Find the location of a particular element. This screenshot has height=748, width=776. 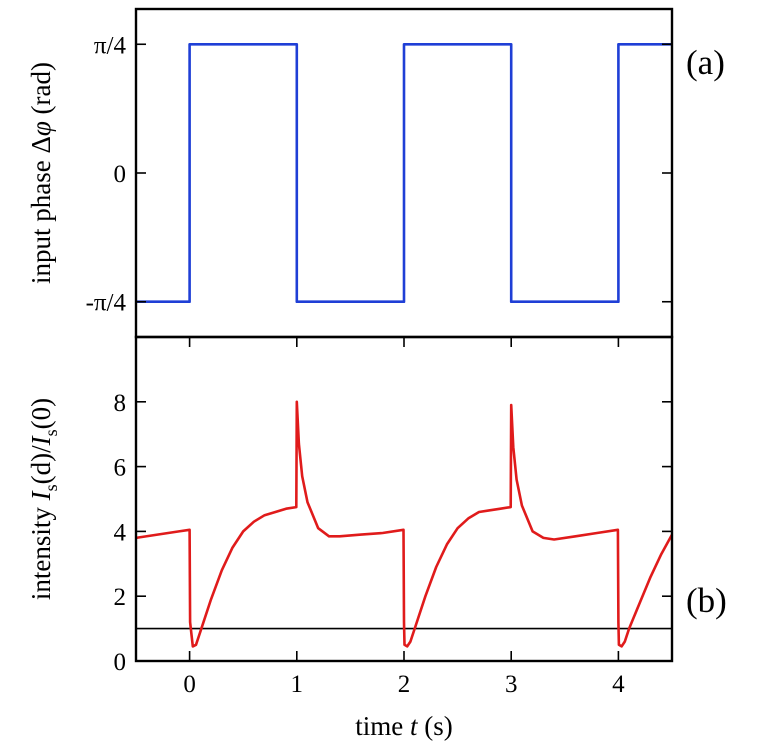

panel-b-x-tick-label-2: 2 is located at coordinates (404, 684).